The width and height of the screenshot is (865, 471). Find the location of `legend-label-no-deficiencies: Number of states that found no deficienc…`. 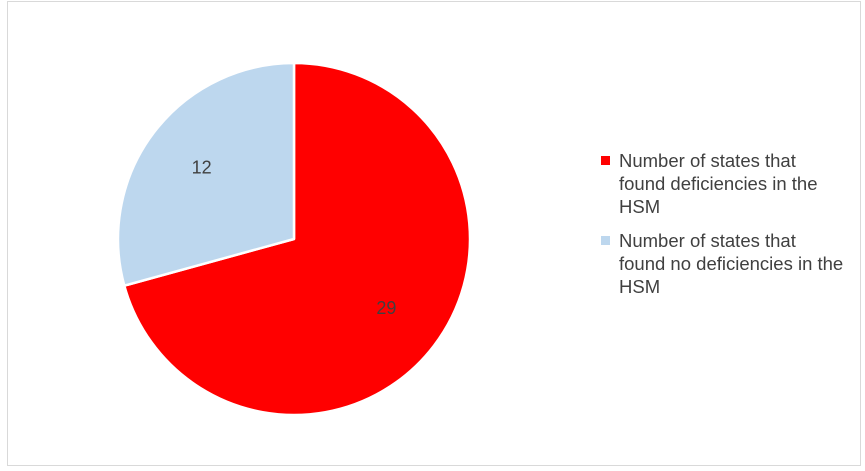

legend-label-no-deficiencies: Number of states that found no deficienc… is located at coordinates (731, 263).